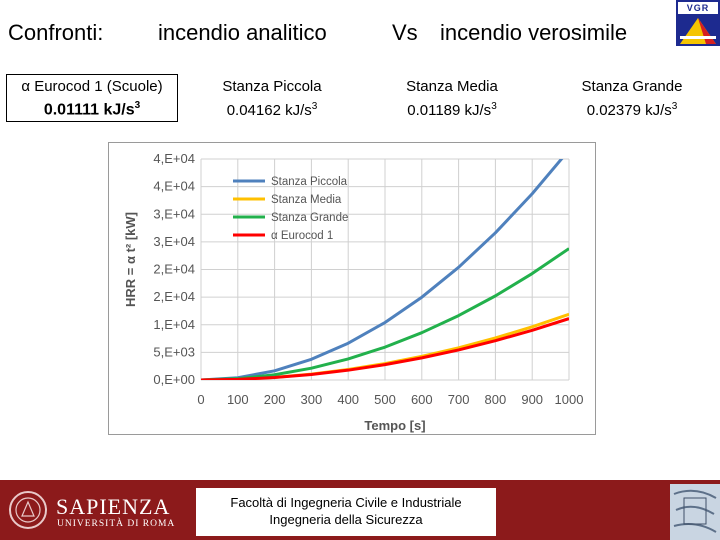  I want to click on vgr-logo: VGR, so click(698, 23).